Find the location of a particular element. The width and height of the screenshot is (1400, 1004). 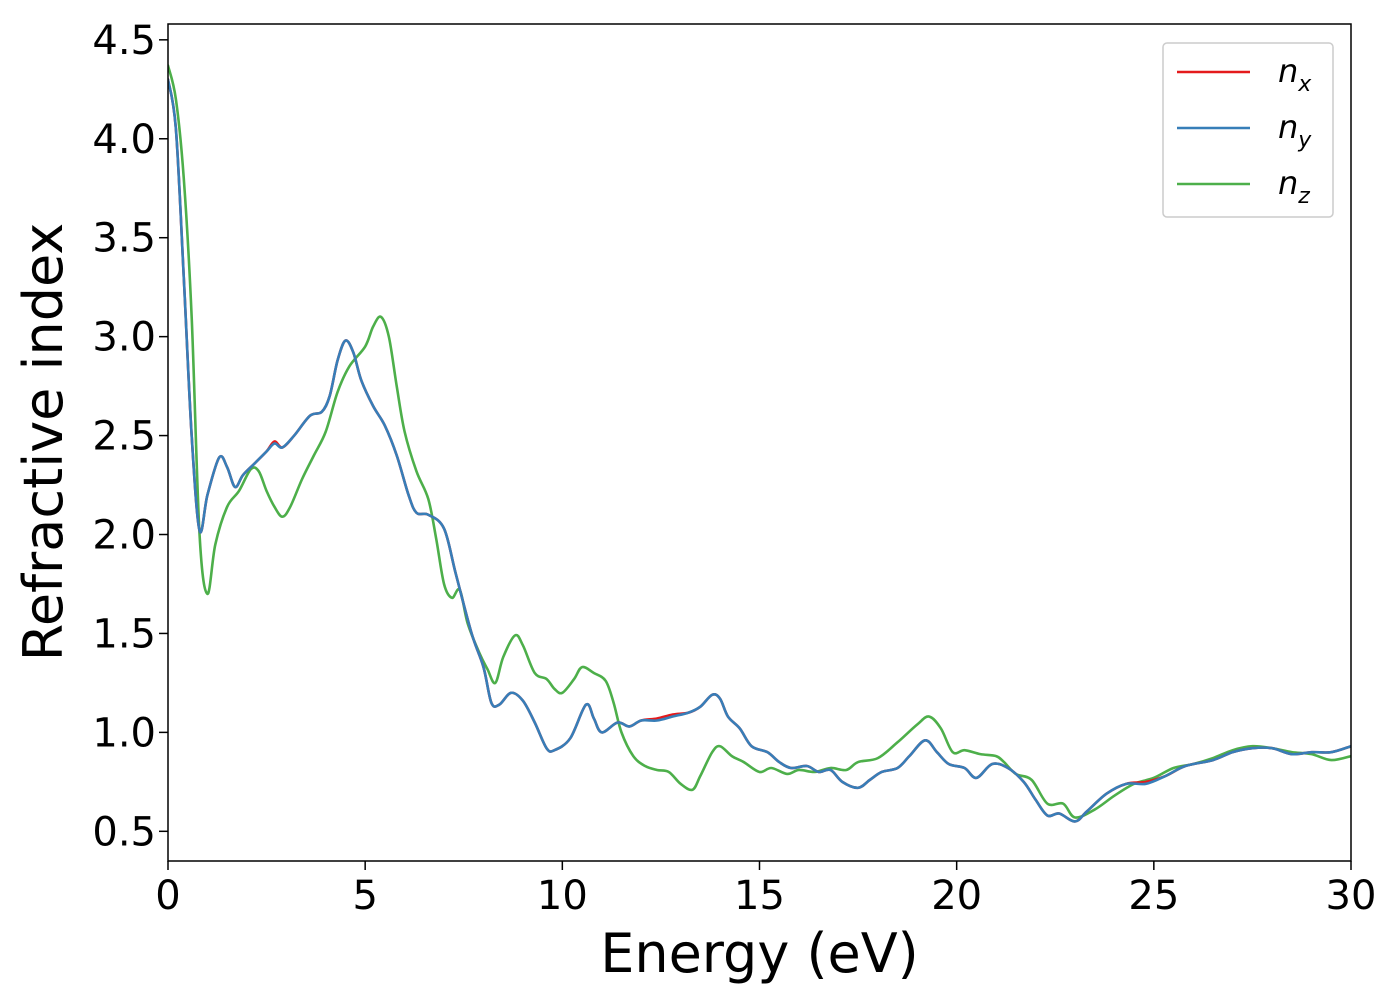

y-tick-label: 3.5 is located at coordinates (124, 239).